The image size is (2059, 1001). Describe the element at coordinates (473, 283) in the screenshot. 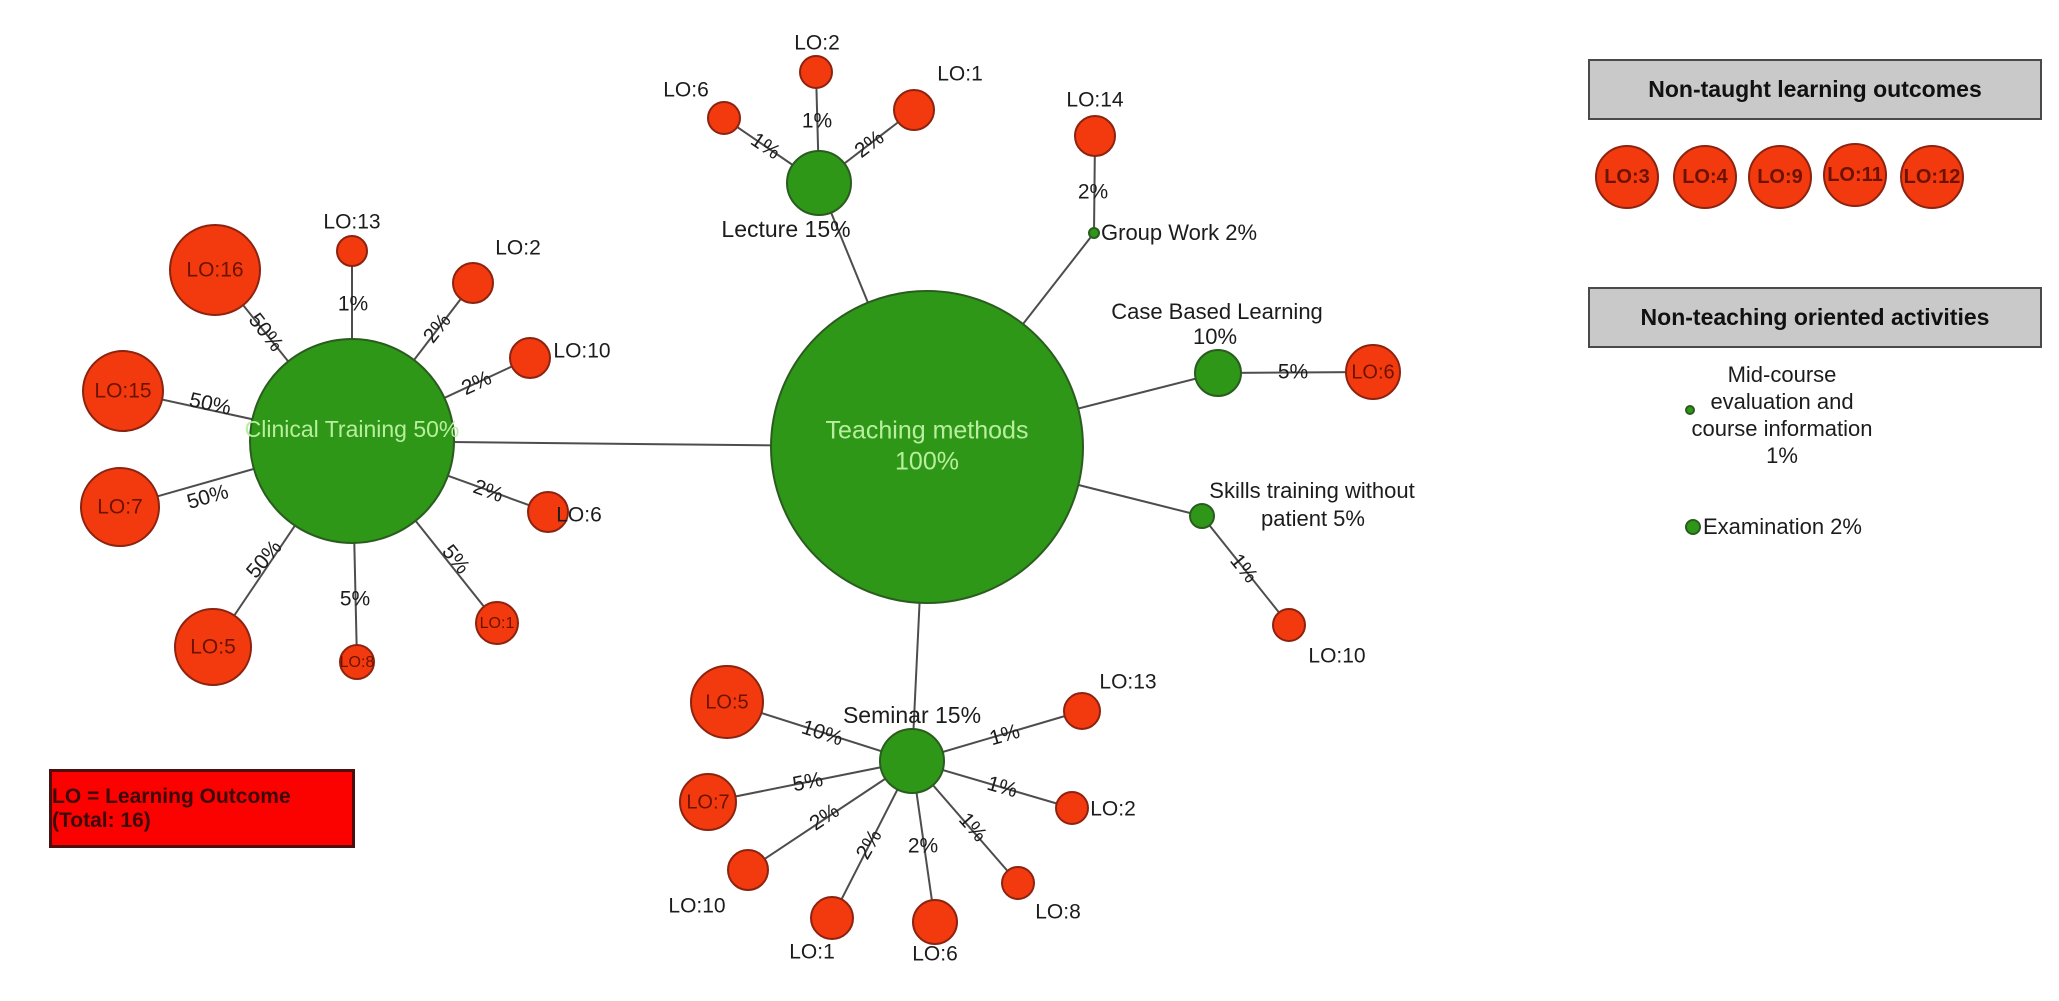

I see `node-clinical-lo2` at that location.